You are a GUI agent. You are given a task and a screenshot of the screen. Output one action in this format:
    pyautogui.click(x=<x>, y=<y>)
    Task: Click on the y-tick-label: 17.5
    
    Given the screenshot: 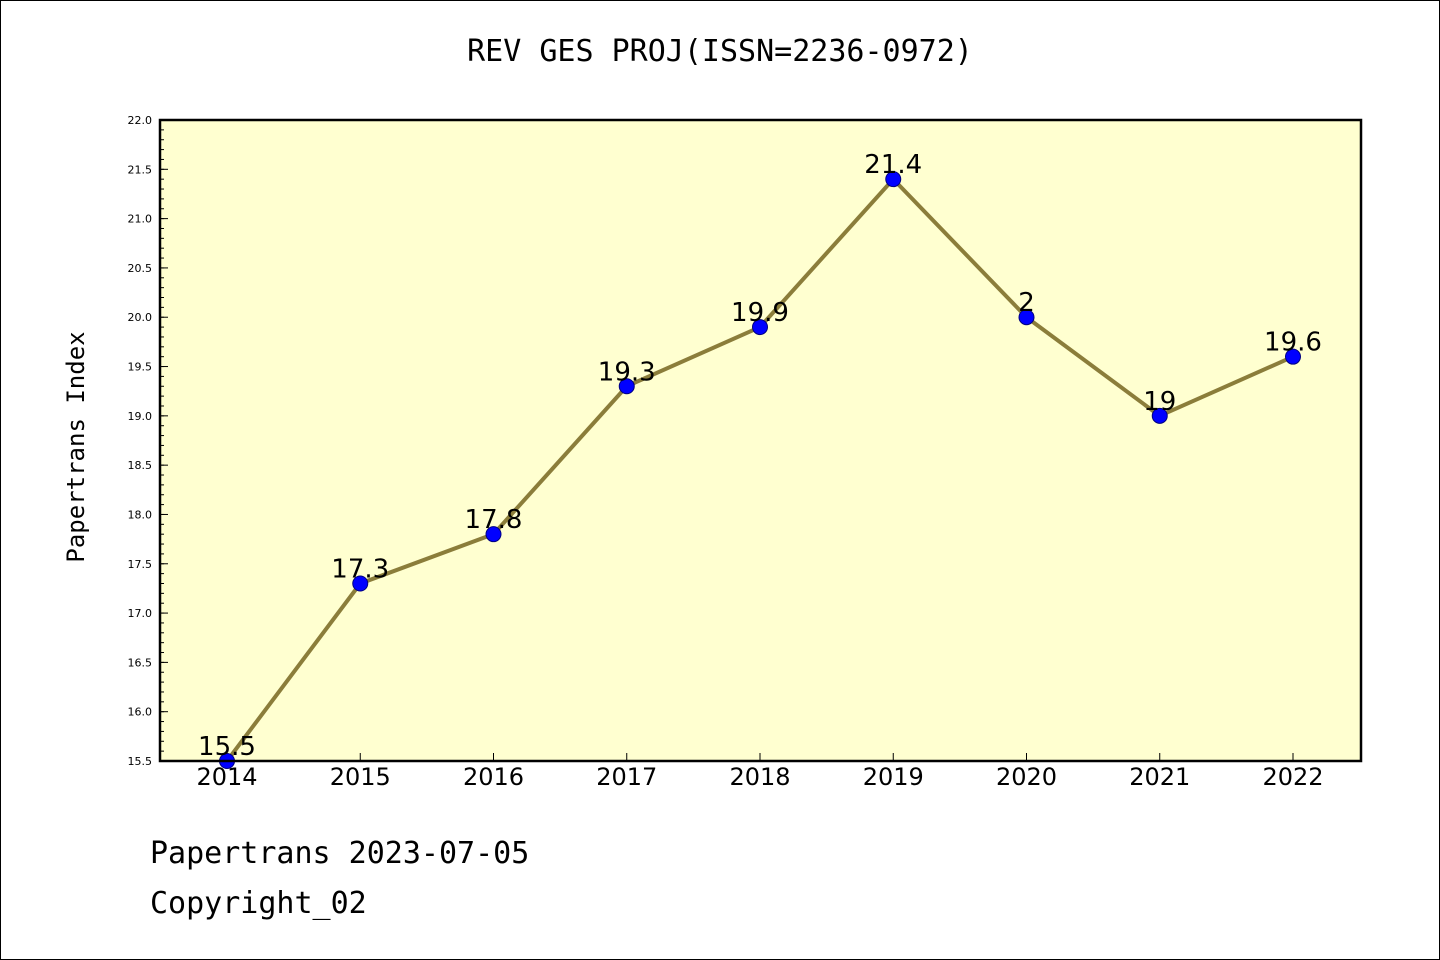 What is the action you would take?
    pyautogui.click(x=140, y=564)
    